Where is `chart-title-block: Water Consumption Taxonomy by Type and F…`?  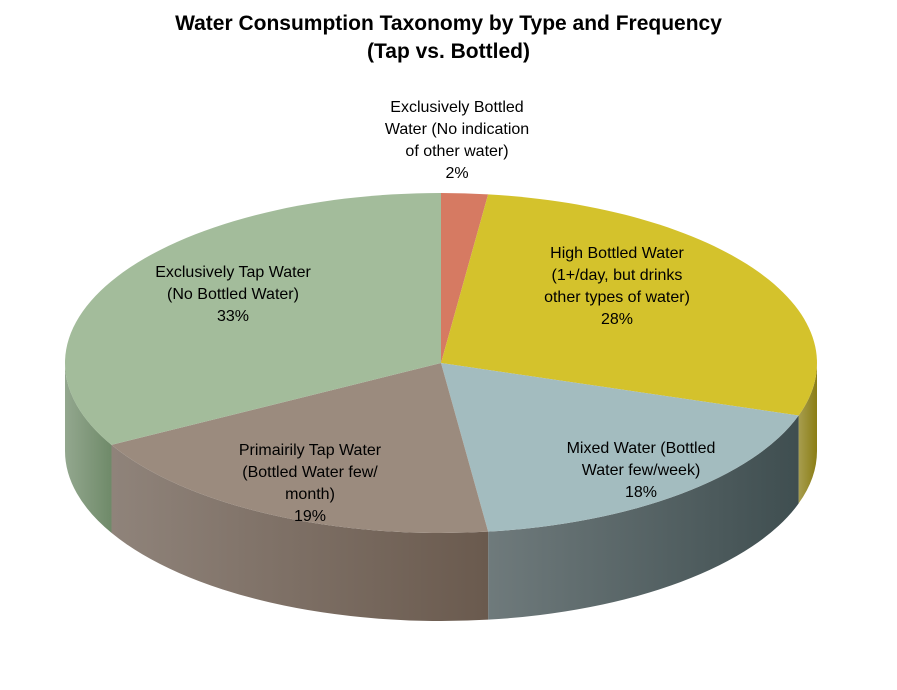 chart-title-block: Water Consumption Taxonomy by Type and F… is located at coordinates (448, 38).